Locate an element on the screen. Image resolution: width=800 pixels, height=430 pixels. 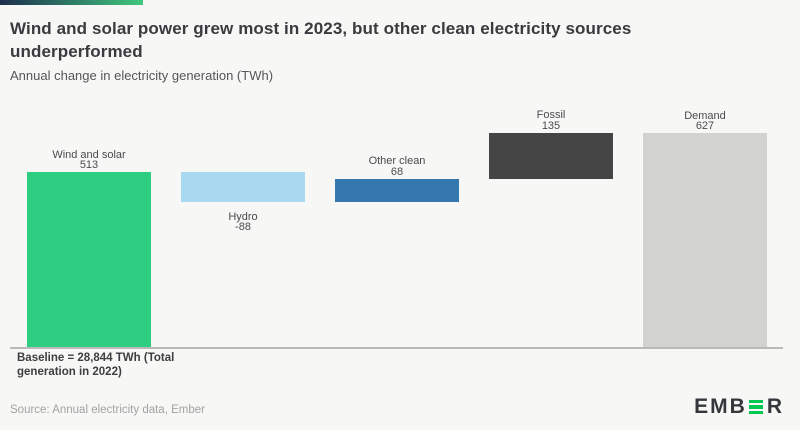
bar-category-label: Other clean is located at coordinates (397, 161).